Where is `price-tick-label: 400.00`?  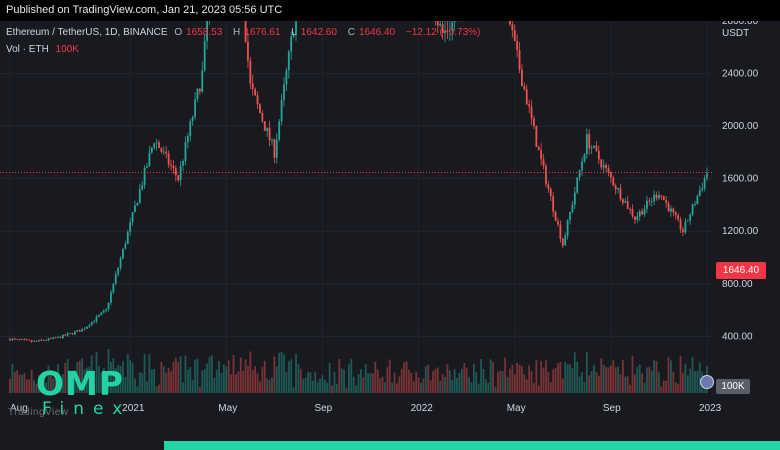 price-tick-label: 400.00 is located at coordinates (737, 336).